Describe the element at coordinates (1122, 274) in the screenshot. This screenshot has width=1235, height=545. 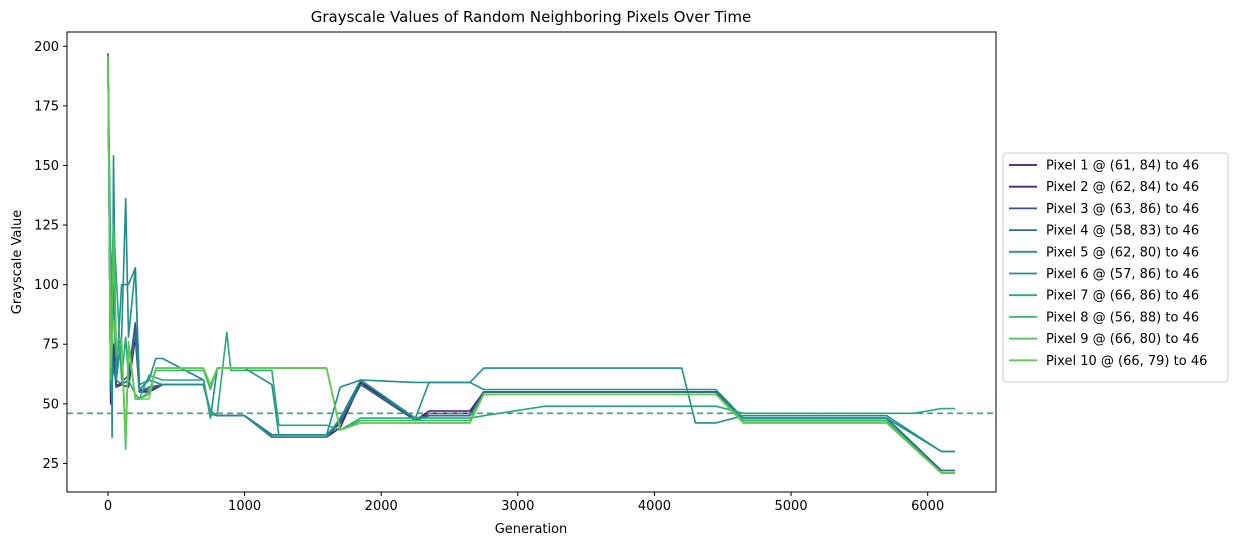
I see `legend-label-6: Pixel 6 @ (57, 86) to 46` at that location.